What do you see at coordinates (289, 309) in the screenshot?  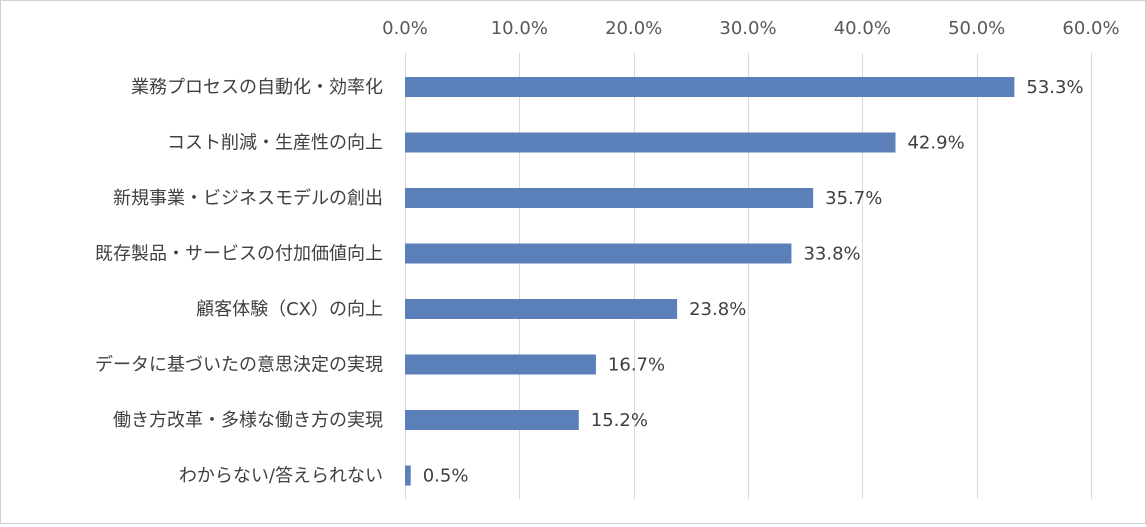 I see `category-label: 顧客体験（CX）の向上` at bounding box center [289, 309].